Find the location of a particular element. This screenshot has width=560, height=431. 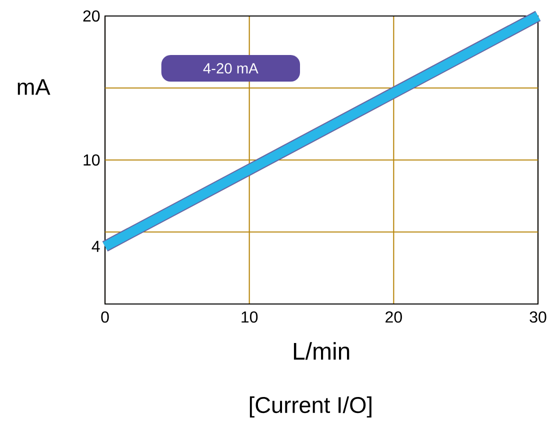

x-tick-label: 0 is located at coordinates (105, 317).